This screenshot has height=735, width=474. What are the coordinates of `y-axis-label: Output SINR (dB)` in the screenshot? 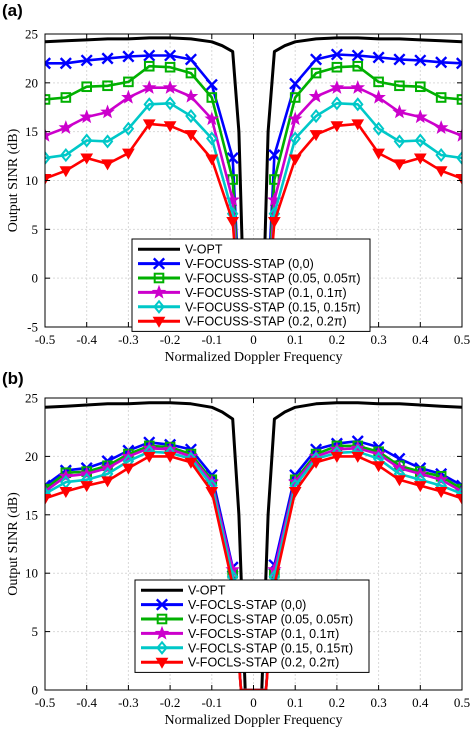 It's located at (13, 544).